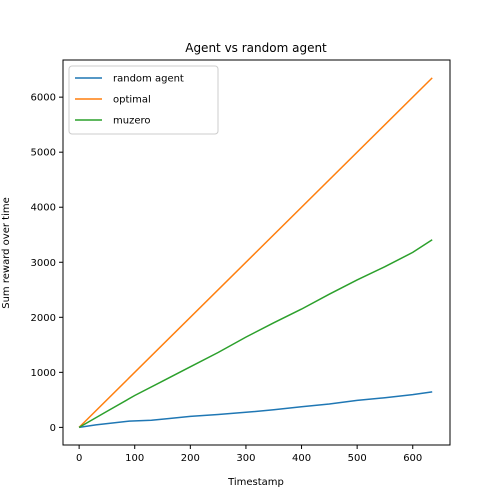 The height and width of the screenshot is (500, 500). What do you see at coordinates (79, 458) in the screenshot?
I see `x-tick-label: 0` at bounding box center [79, 458].